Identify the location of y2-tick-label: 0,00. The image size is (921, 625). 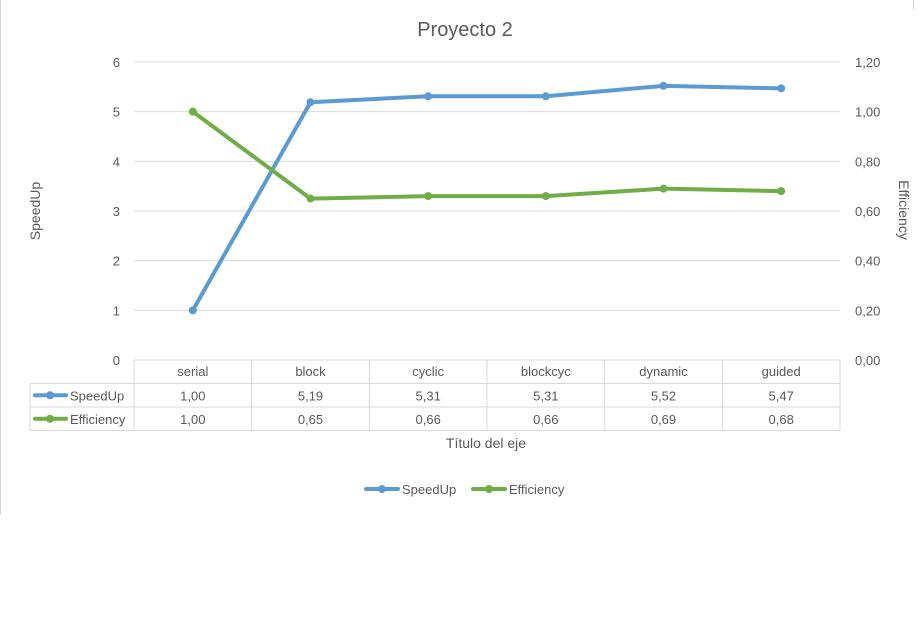
(867, 360).